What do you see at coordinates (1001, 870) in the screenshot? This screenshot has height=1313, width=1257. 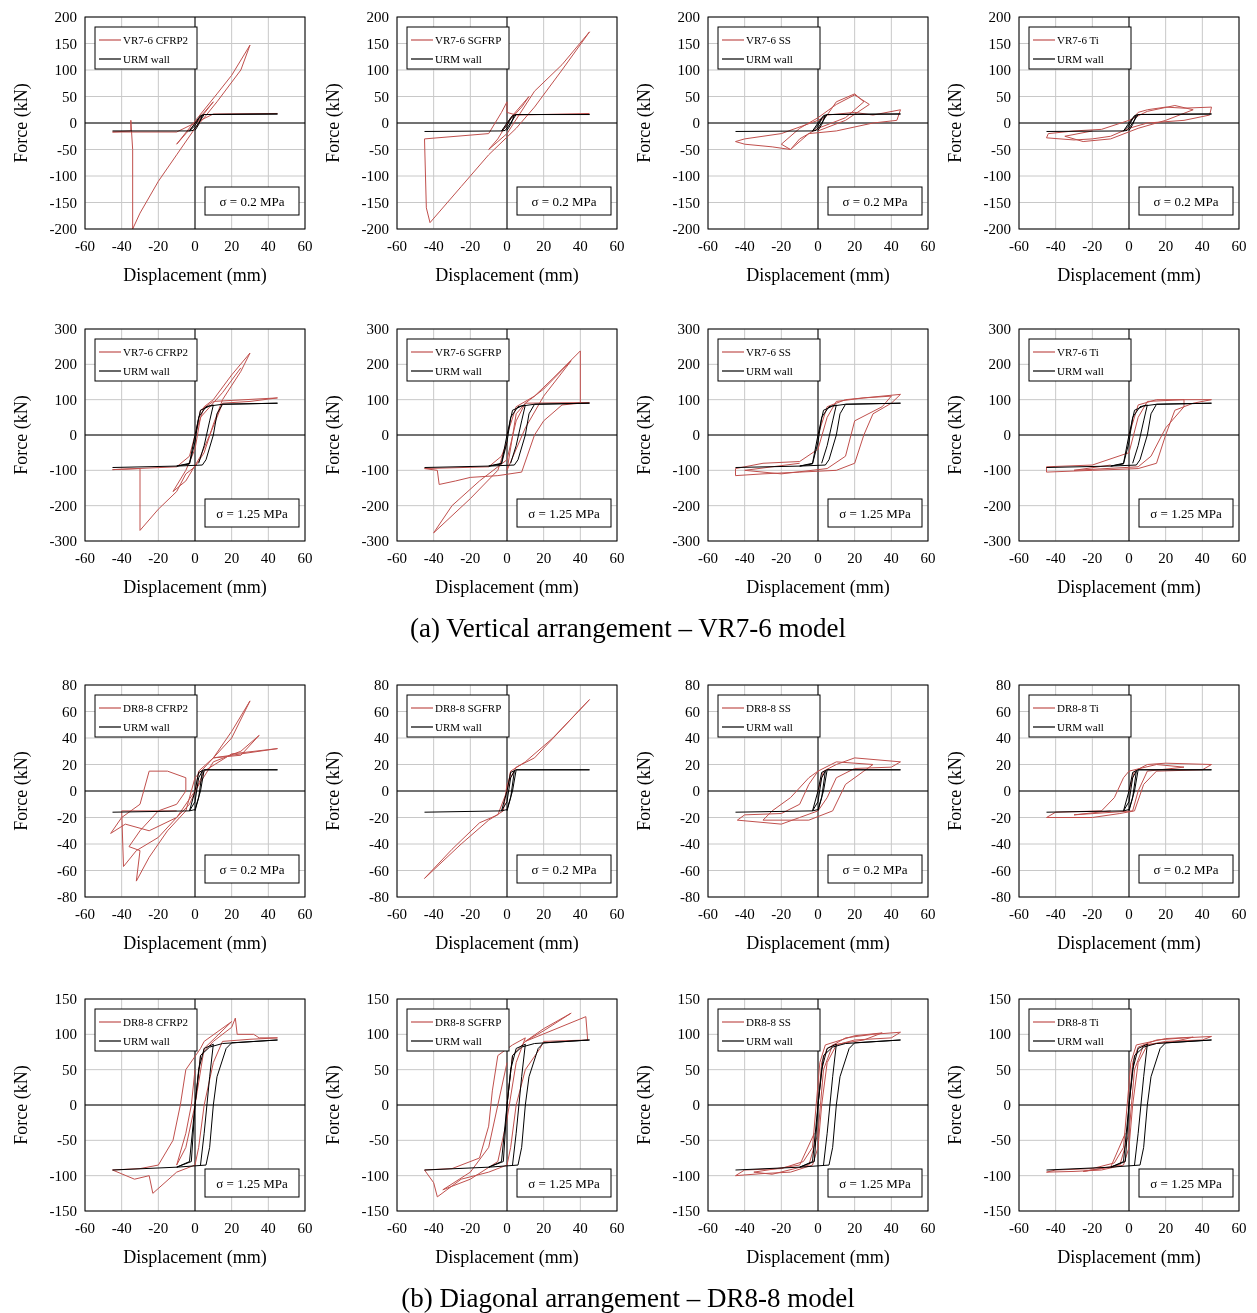 I see `y-tick-label: -60` at bounding box center [1001, 870].